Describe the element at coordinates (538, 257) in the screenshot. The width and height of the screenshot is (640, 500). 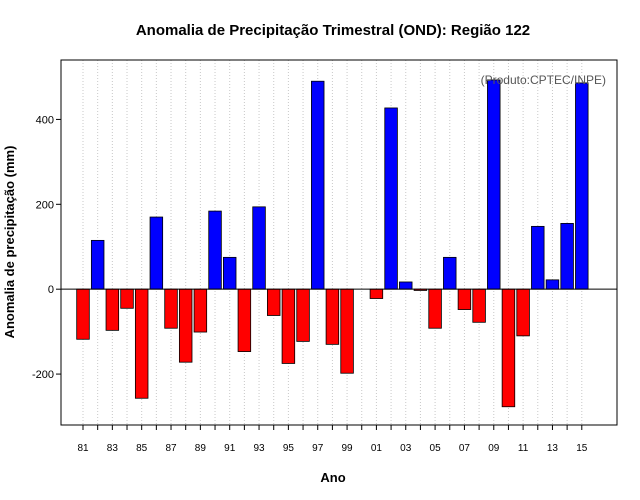
I see `bar-2012` at that location.